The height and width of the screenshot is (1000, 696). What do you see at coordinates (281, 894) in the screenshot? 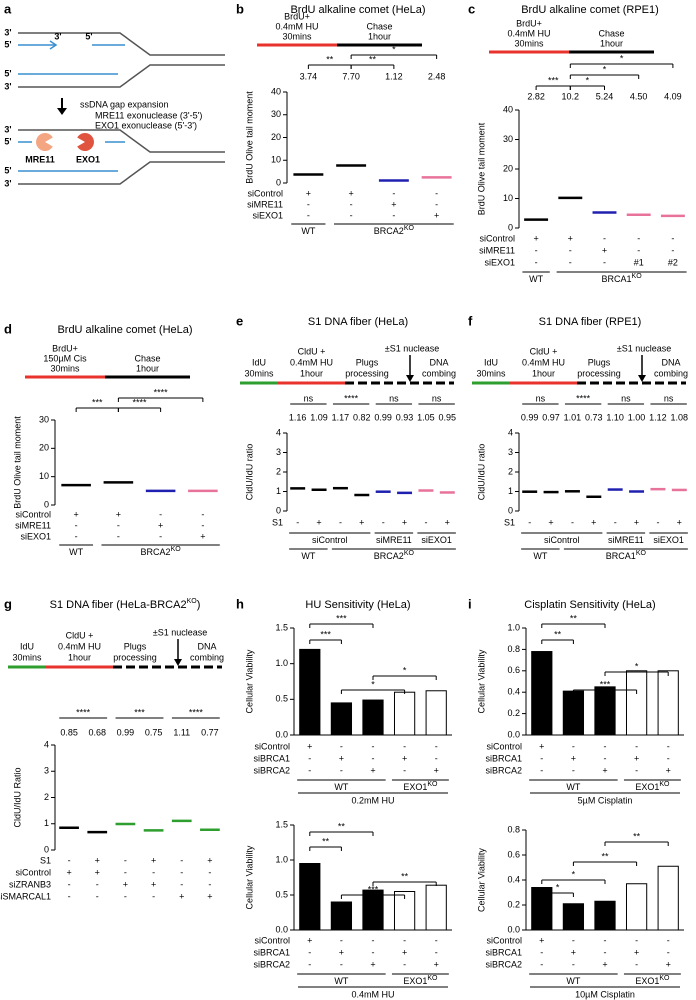
I see `y-tick-label: 0.5` at bounding box center [281, 894].